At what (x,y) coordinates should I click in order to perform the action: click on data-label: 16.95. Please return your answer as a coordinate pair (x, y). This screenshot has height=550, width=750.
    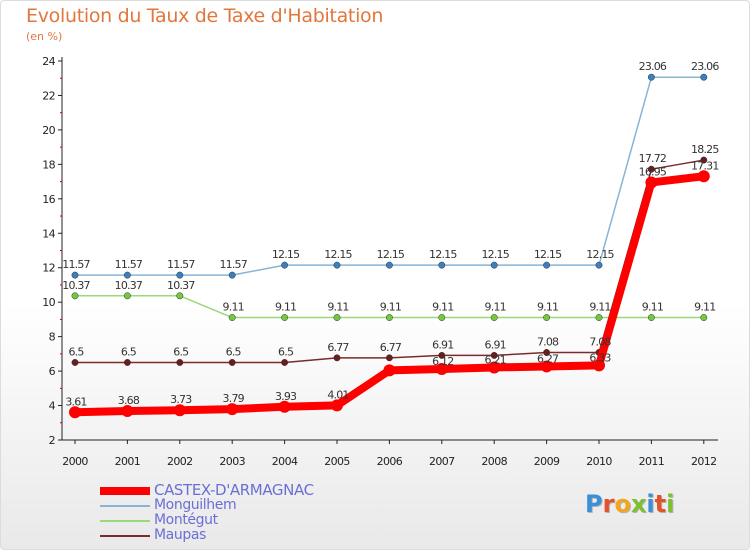
    Looking at the image, I should click on (653, 171).